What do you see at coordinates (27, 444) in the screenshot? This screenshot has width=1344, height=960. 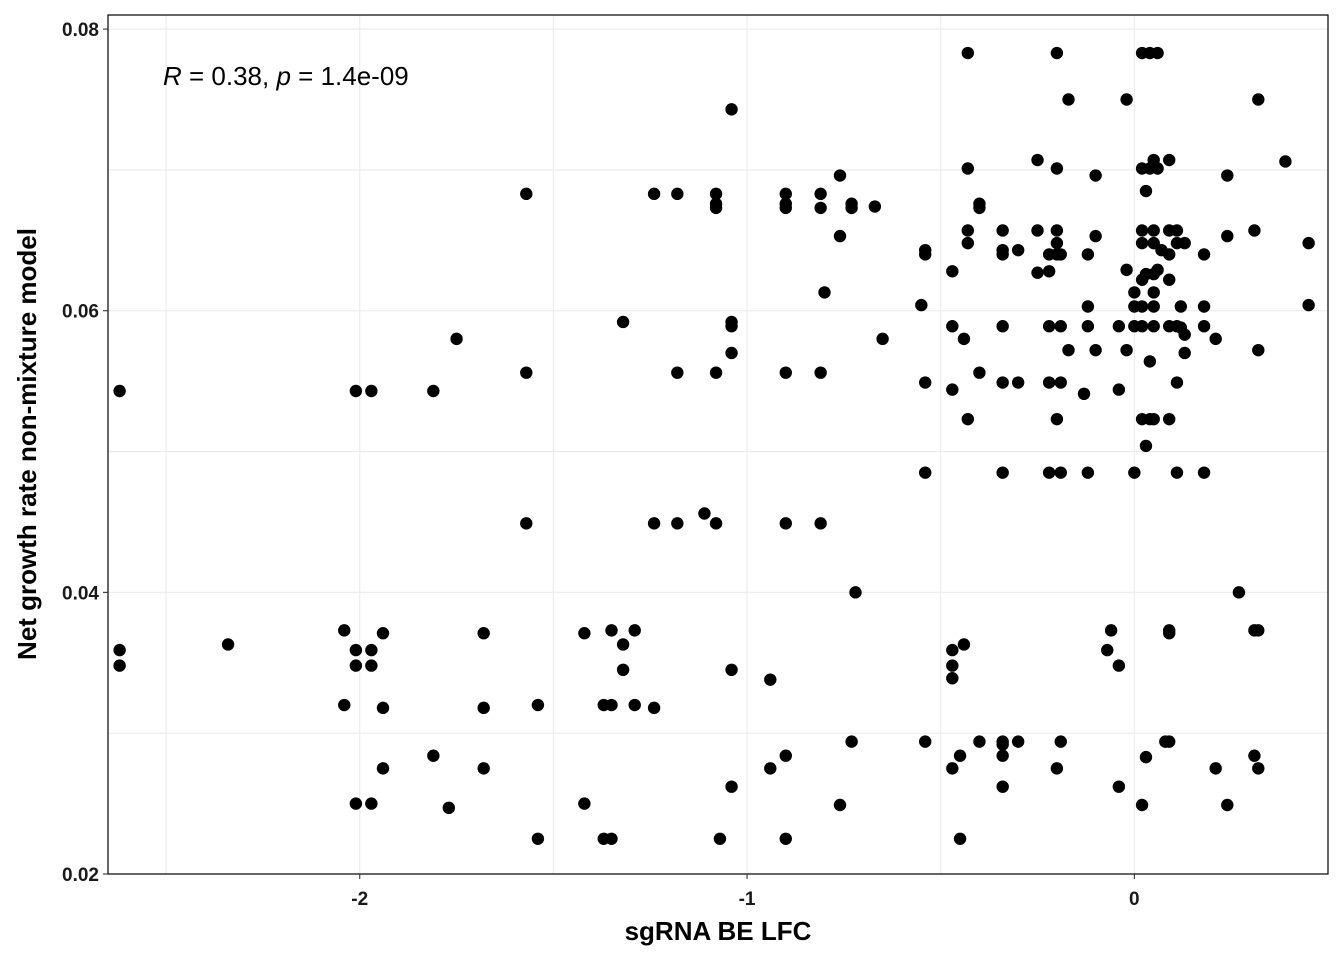 I see `y-axis-title: Net growth rate non-mixture model` at bounding box center [27, 444].